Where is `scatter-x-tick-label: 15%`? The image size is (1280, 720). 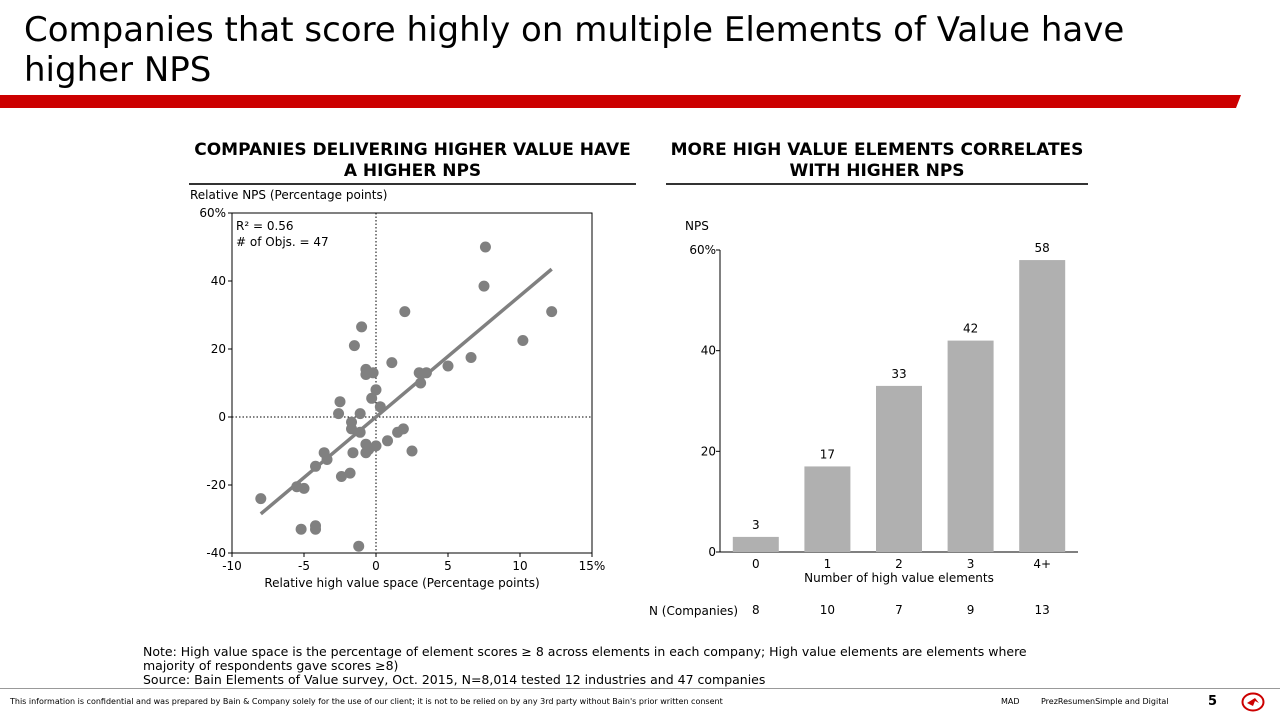
scatter-x-tick-label: 15% is located at coordinates (592, 566).